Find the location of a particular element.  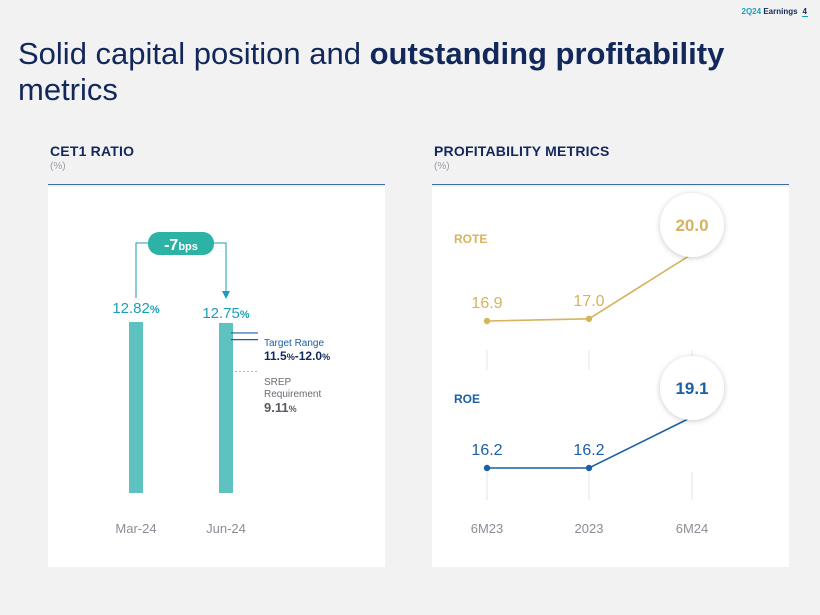

srep-value: 9.11% is located at coordinates (280, 407).